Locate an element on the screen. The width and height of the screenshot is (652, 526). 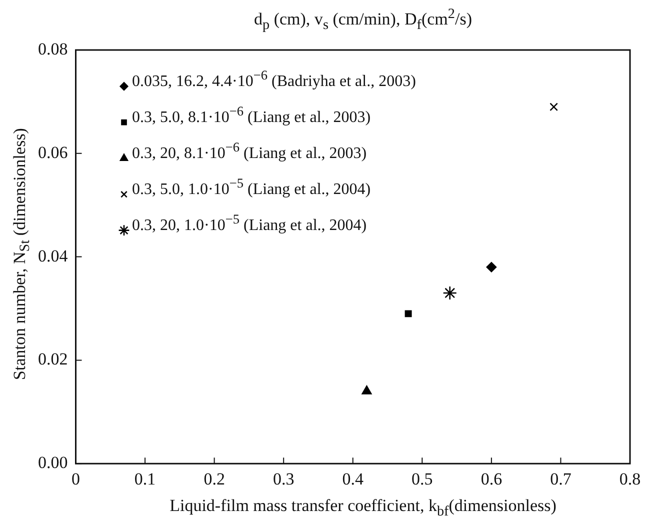
x-tick-label: 0.1 is located at coordinates (145, 478).